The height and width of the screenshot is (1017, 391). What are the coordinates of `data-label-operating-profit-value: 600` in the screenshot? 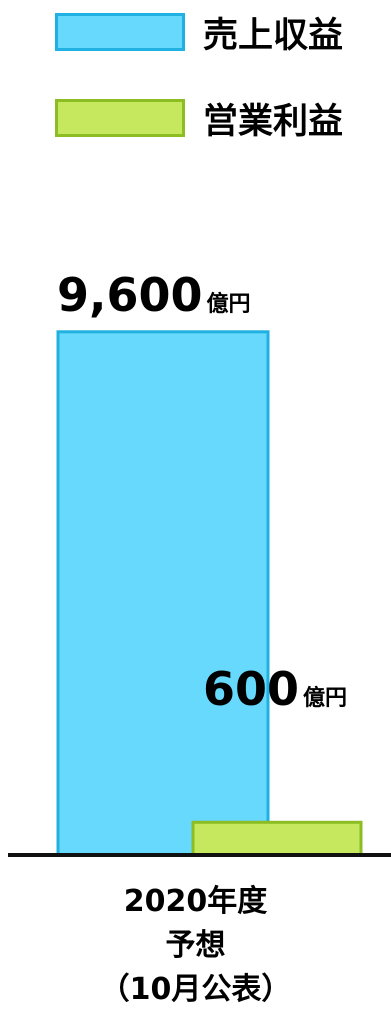 It's located at (251, 689).